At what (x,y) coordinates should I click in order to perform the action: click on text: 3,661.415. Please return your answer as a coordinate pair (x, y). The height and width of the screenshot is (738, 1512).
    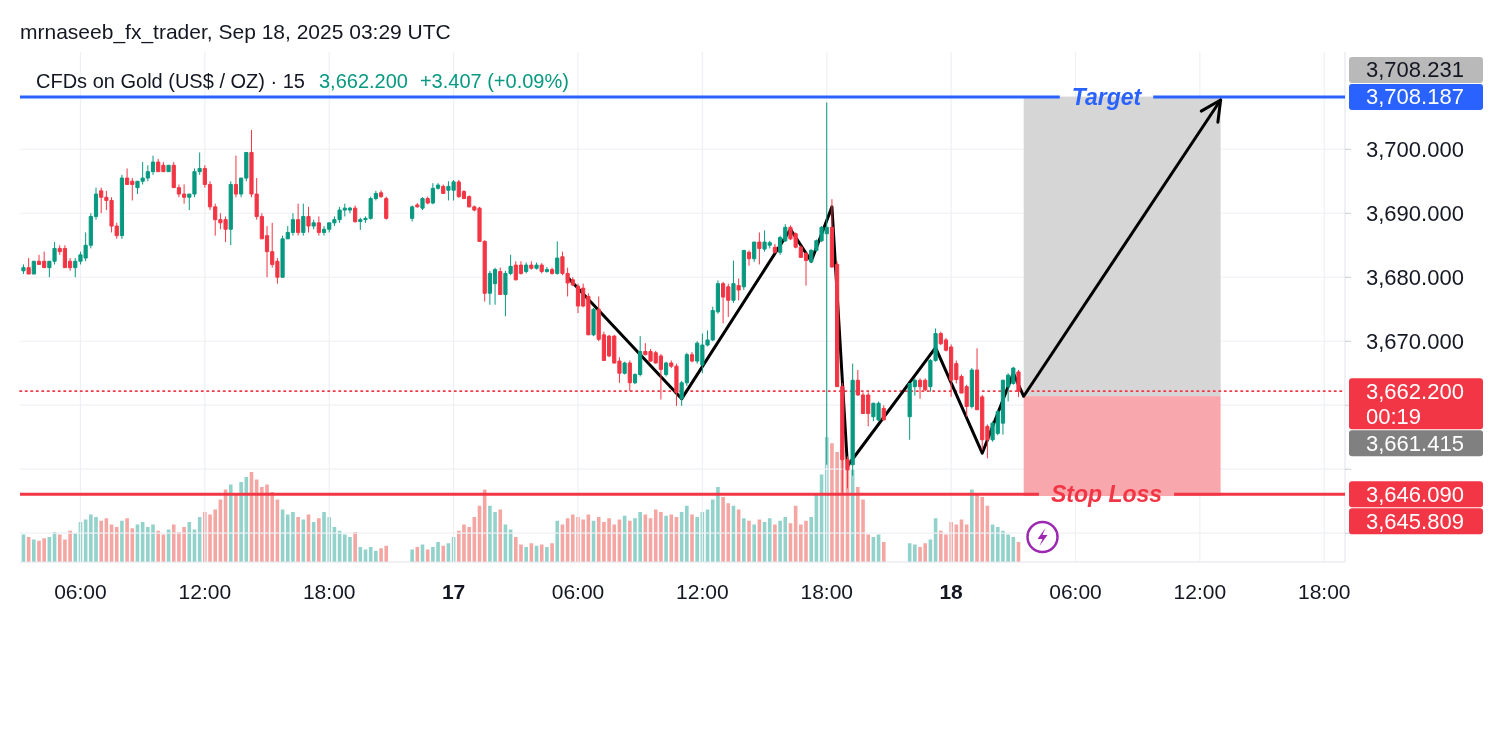
    Looking at the image, I should click on (1415, 443).